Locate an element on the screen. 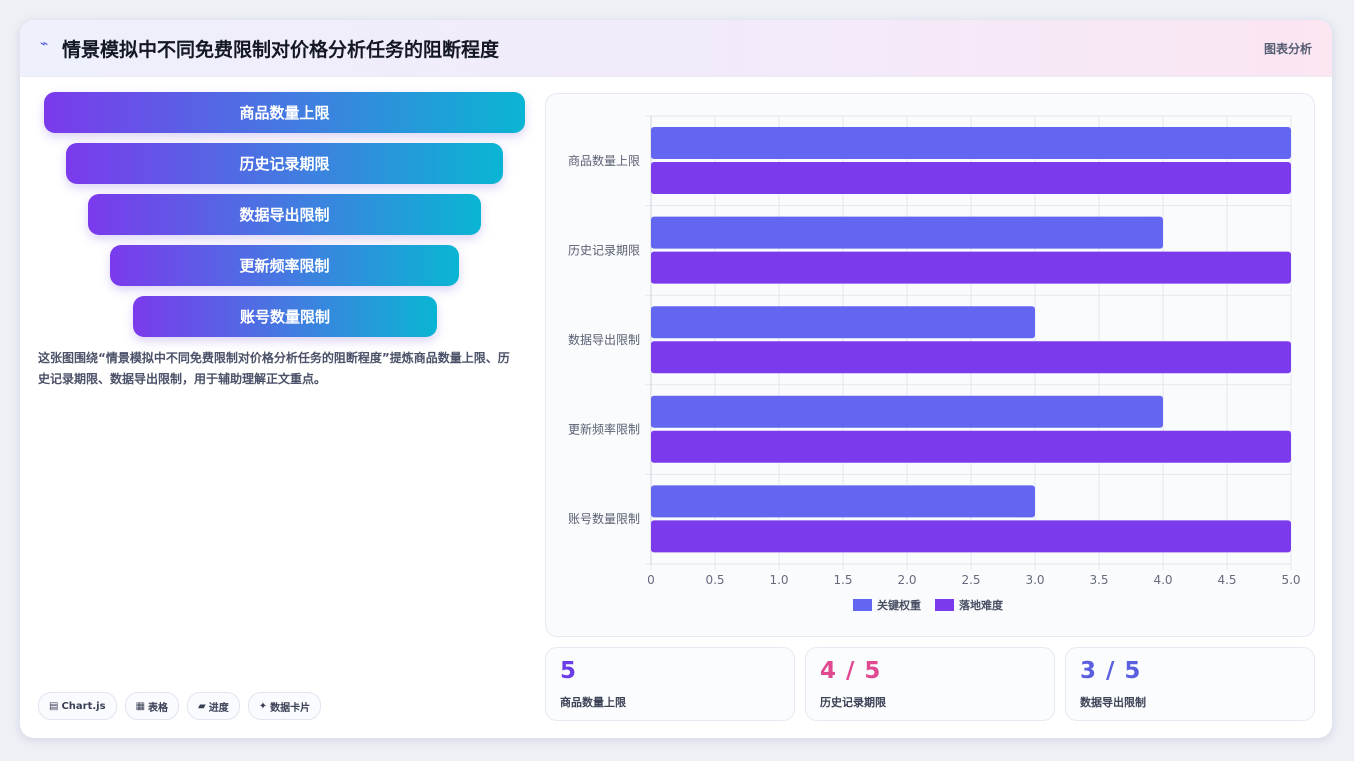  progress-icon: ▰ is located at coordinates (202, 706).